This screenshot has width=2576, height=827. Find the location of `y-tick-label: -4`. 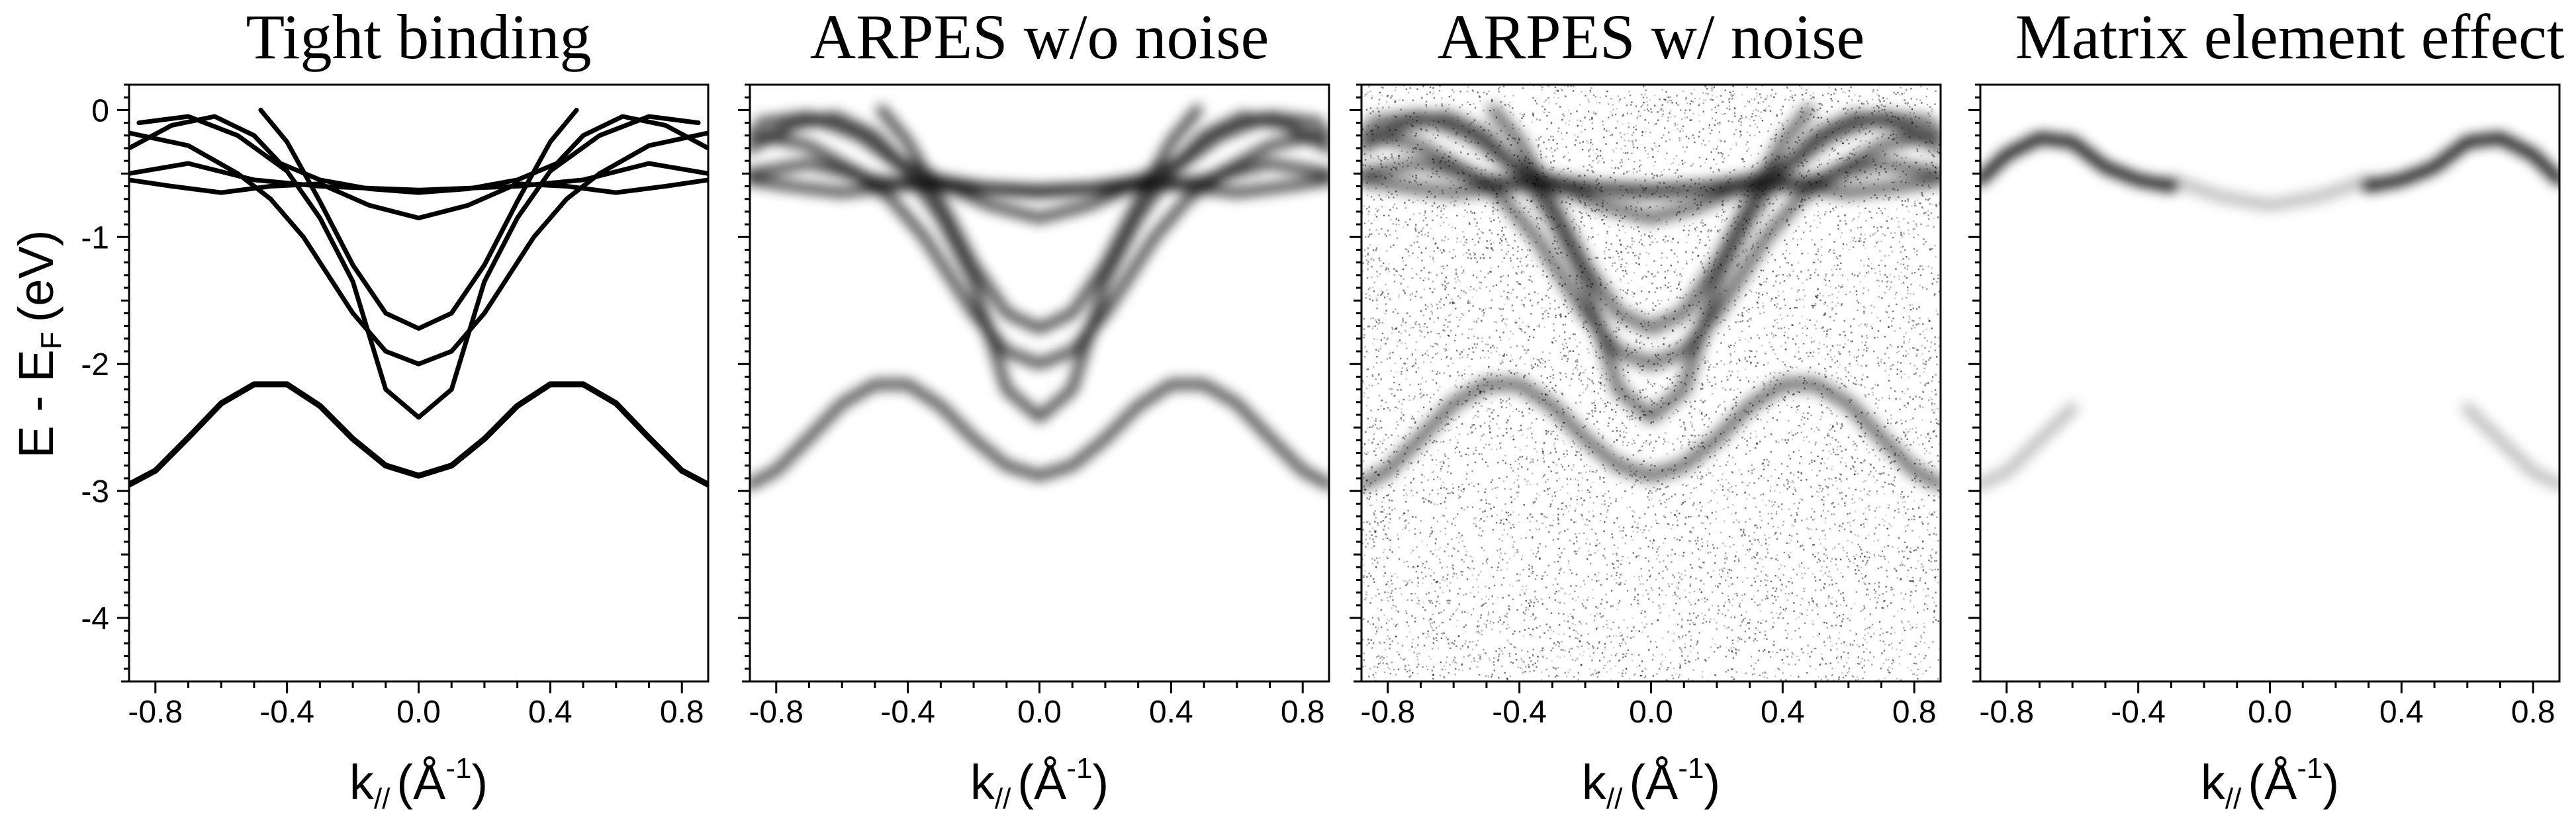

y-tick-label: -4 is located at coordinates (95, 618).